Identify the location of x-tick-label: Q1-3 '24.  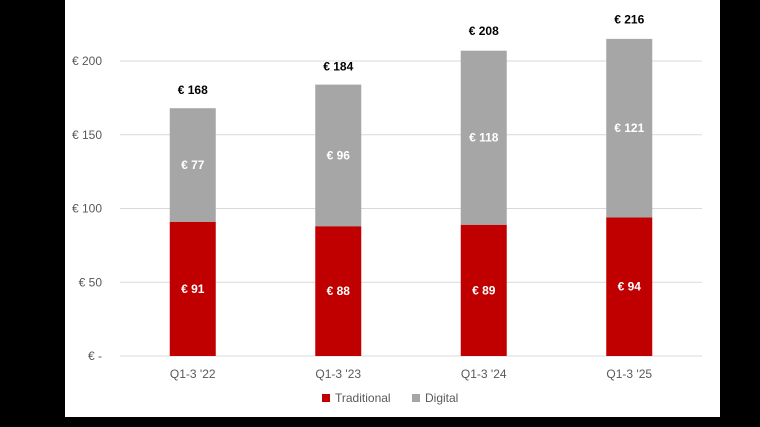
(484, 374).